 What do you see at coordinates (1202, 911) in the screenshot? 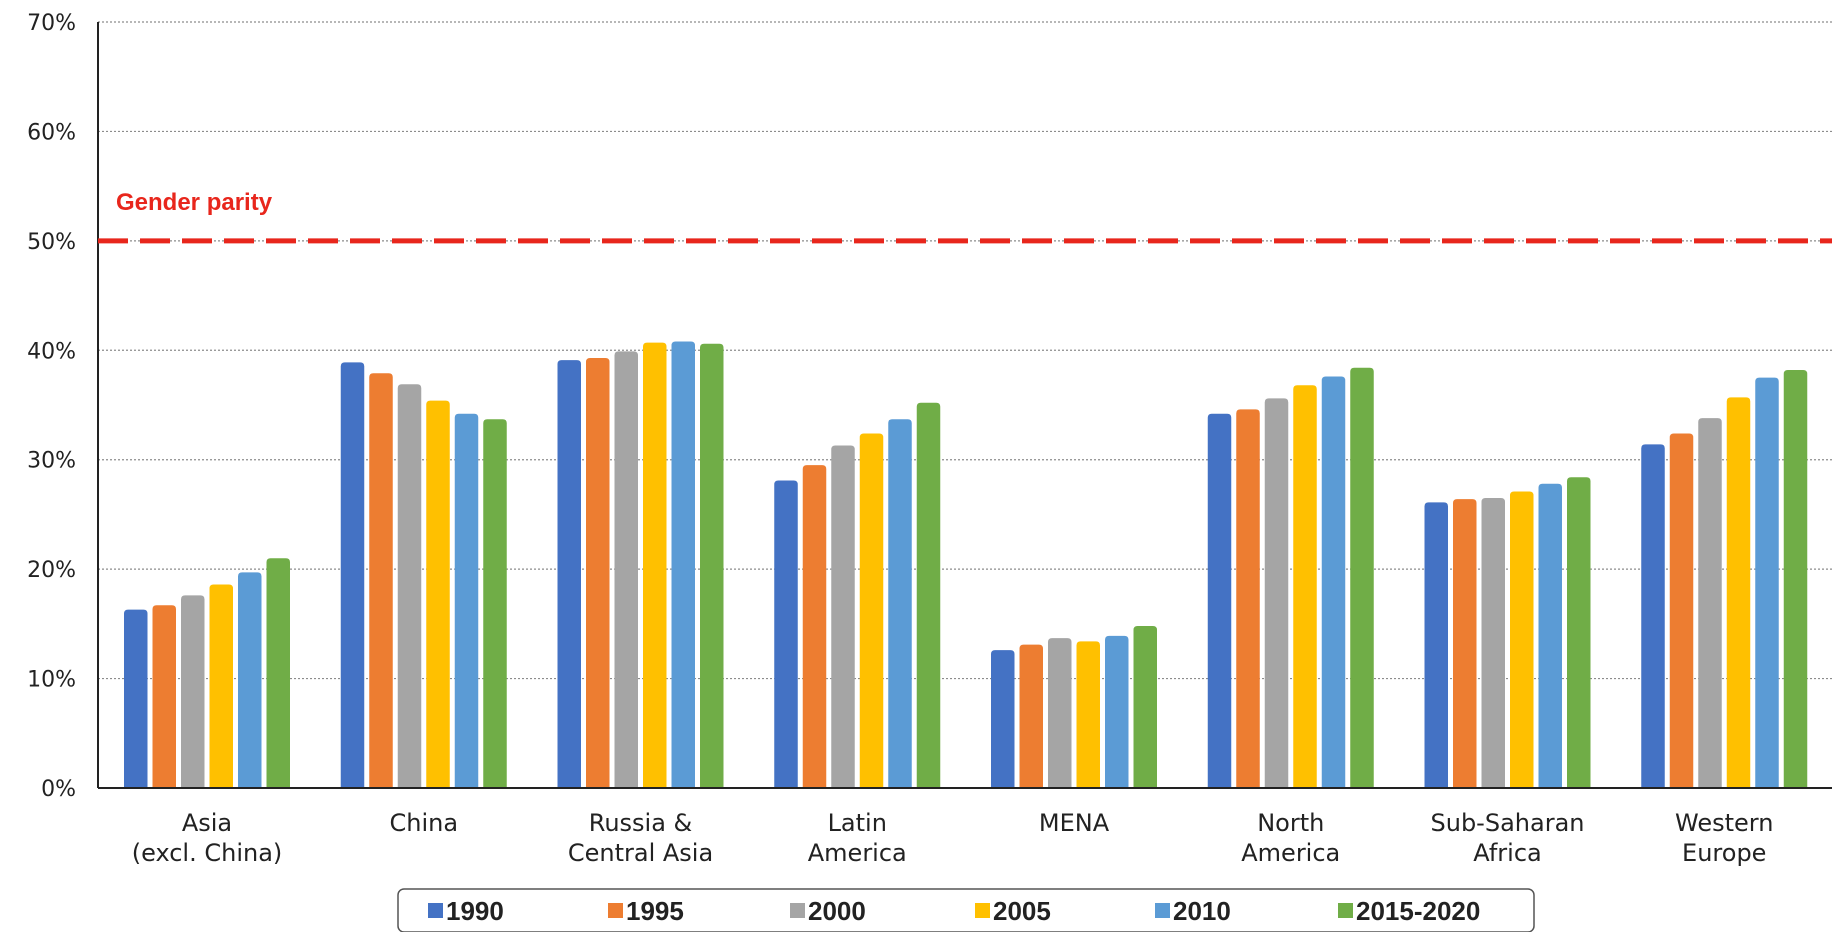
I see `legend-label: 2010` at bounding box center [1202, 911].